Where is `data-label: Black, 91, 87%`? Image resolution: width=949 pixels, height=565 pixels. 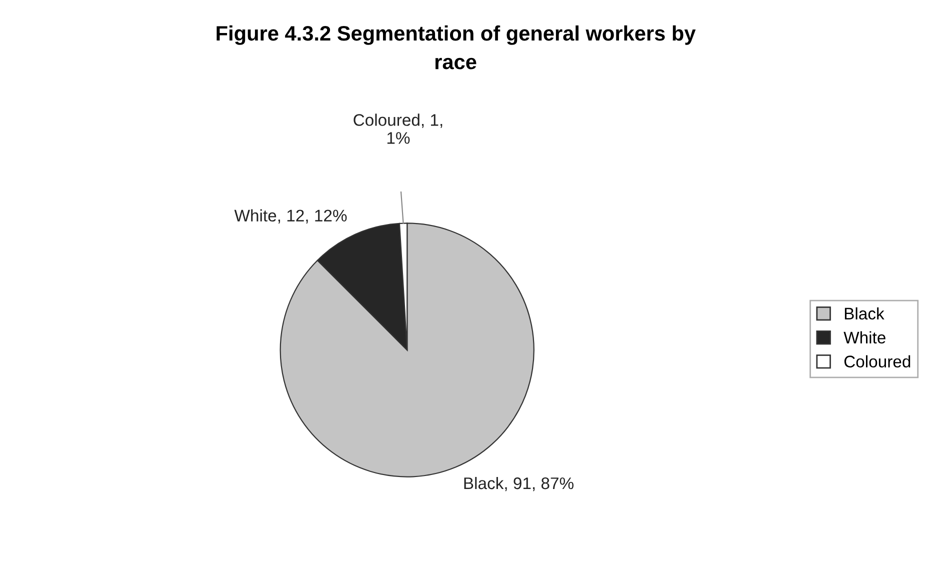
data-label: Black, 91, 87% is located at coordinates (519, 484).